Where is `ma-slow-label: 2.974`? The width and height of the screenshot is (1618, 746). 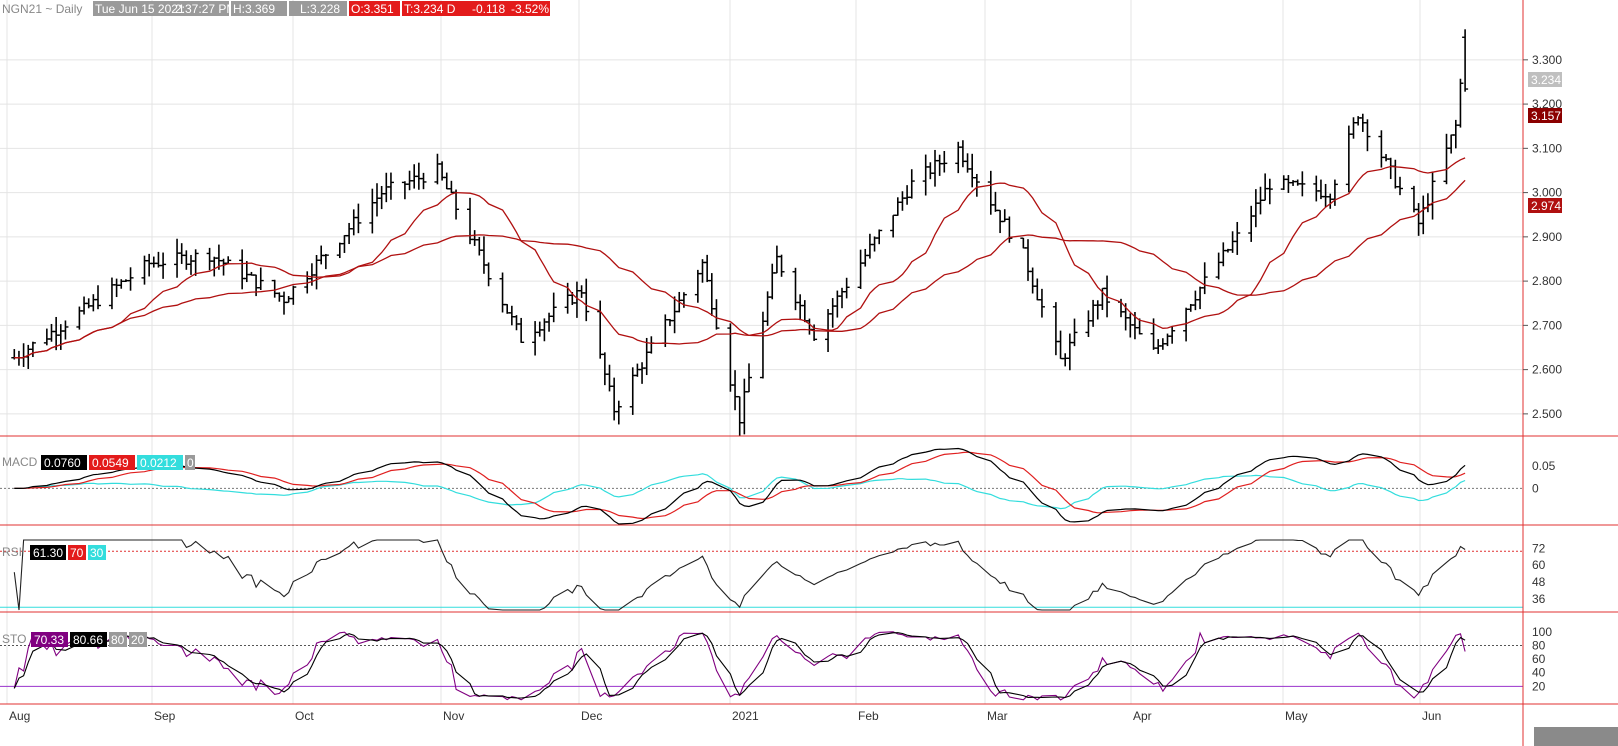
ma-slow-label: 2.974 is located at coordinates (1546, 206).